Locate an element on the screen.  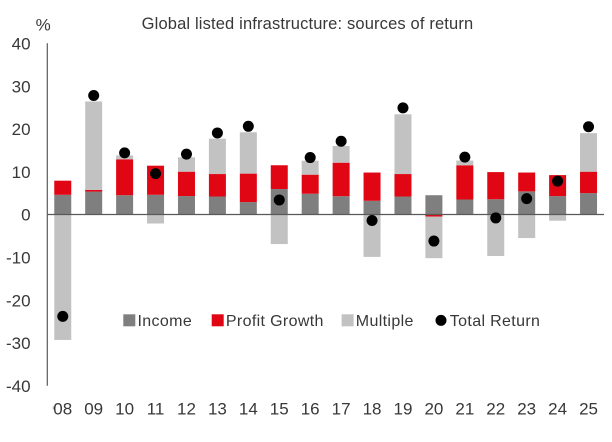
svg-text: 08 is located at coordinates (62, 409).